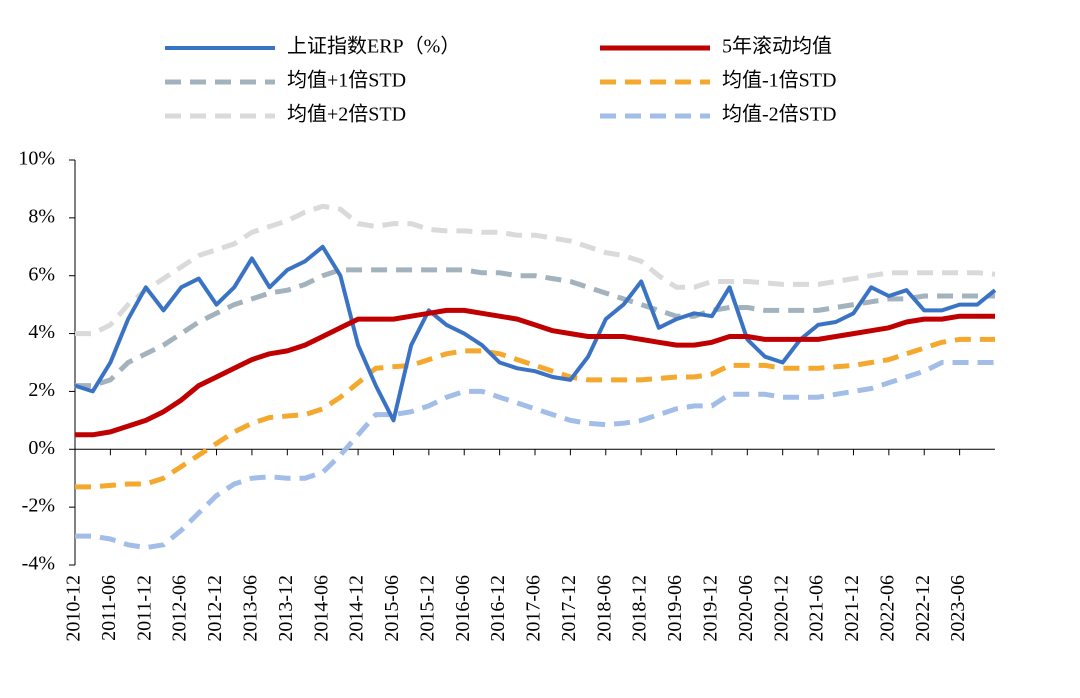 This screenshot has height=698, width=1080. What do you see at coordinates (569, 608) in the screenshot?
I see `x-tick-label: 2017-12` at bounding box center [569, 608].